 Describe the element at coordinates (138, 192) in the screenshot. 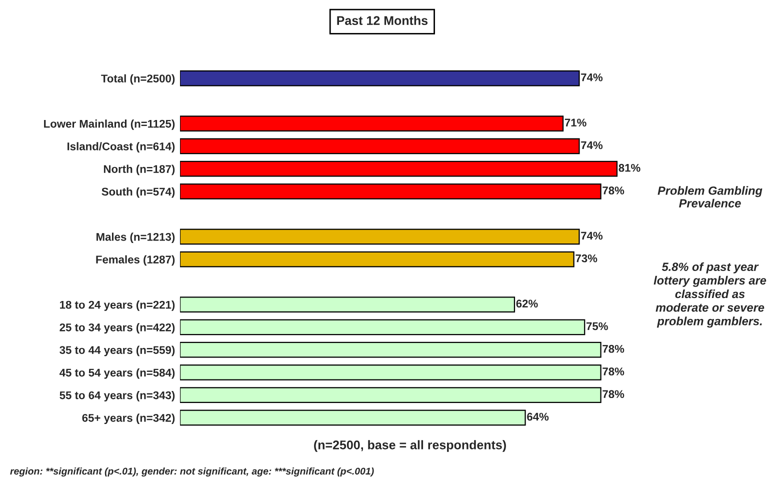

I see `y-tick-label: South (n=574)` at that location.